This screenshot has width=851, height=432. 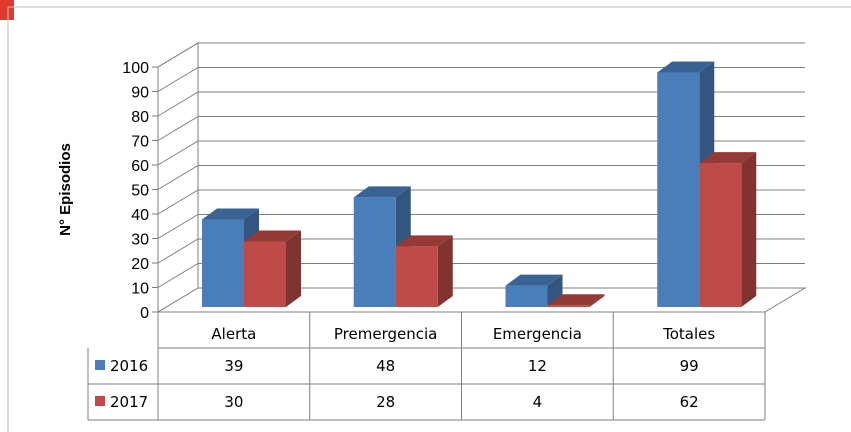 I want to click on bar-2017-totales, so click(x=728, y=229).